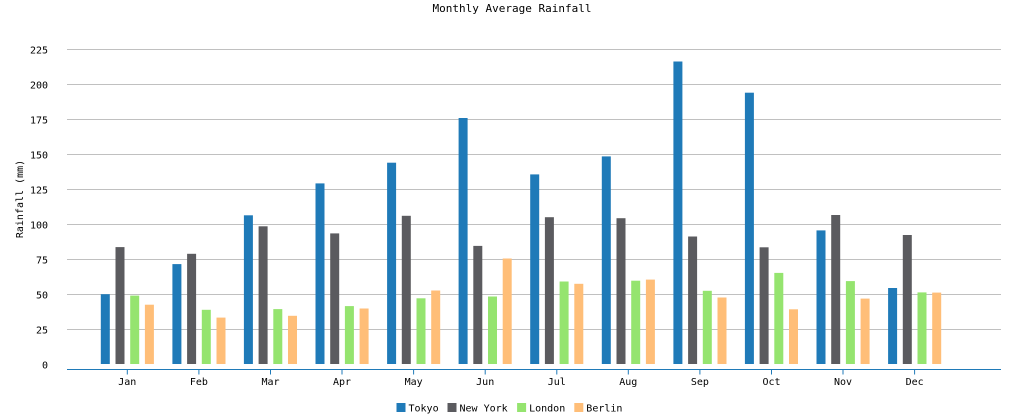  I want to click on x-tick-label: Aug, so click(628, 382).